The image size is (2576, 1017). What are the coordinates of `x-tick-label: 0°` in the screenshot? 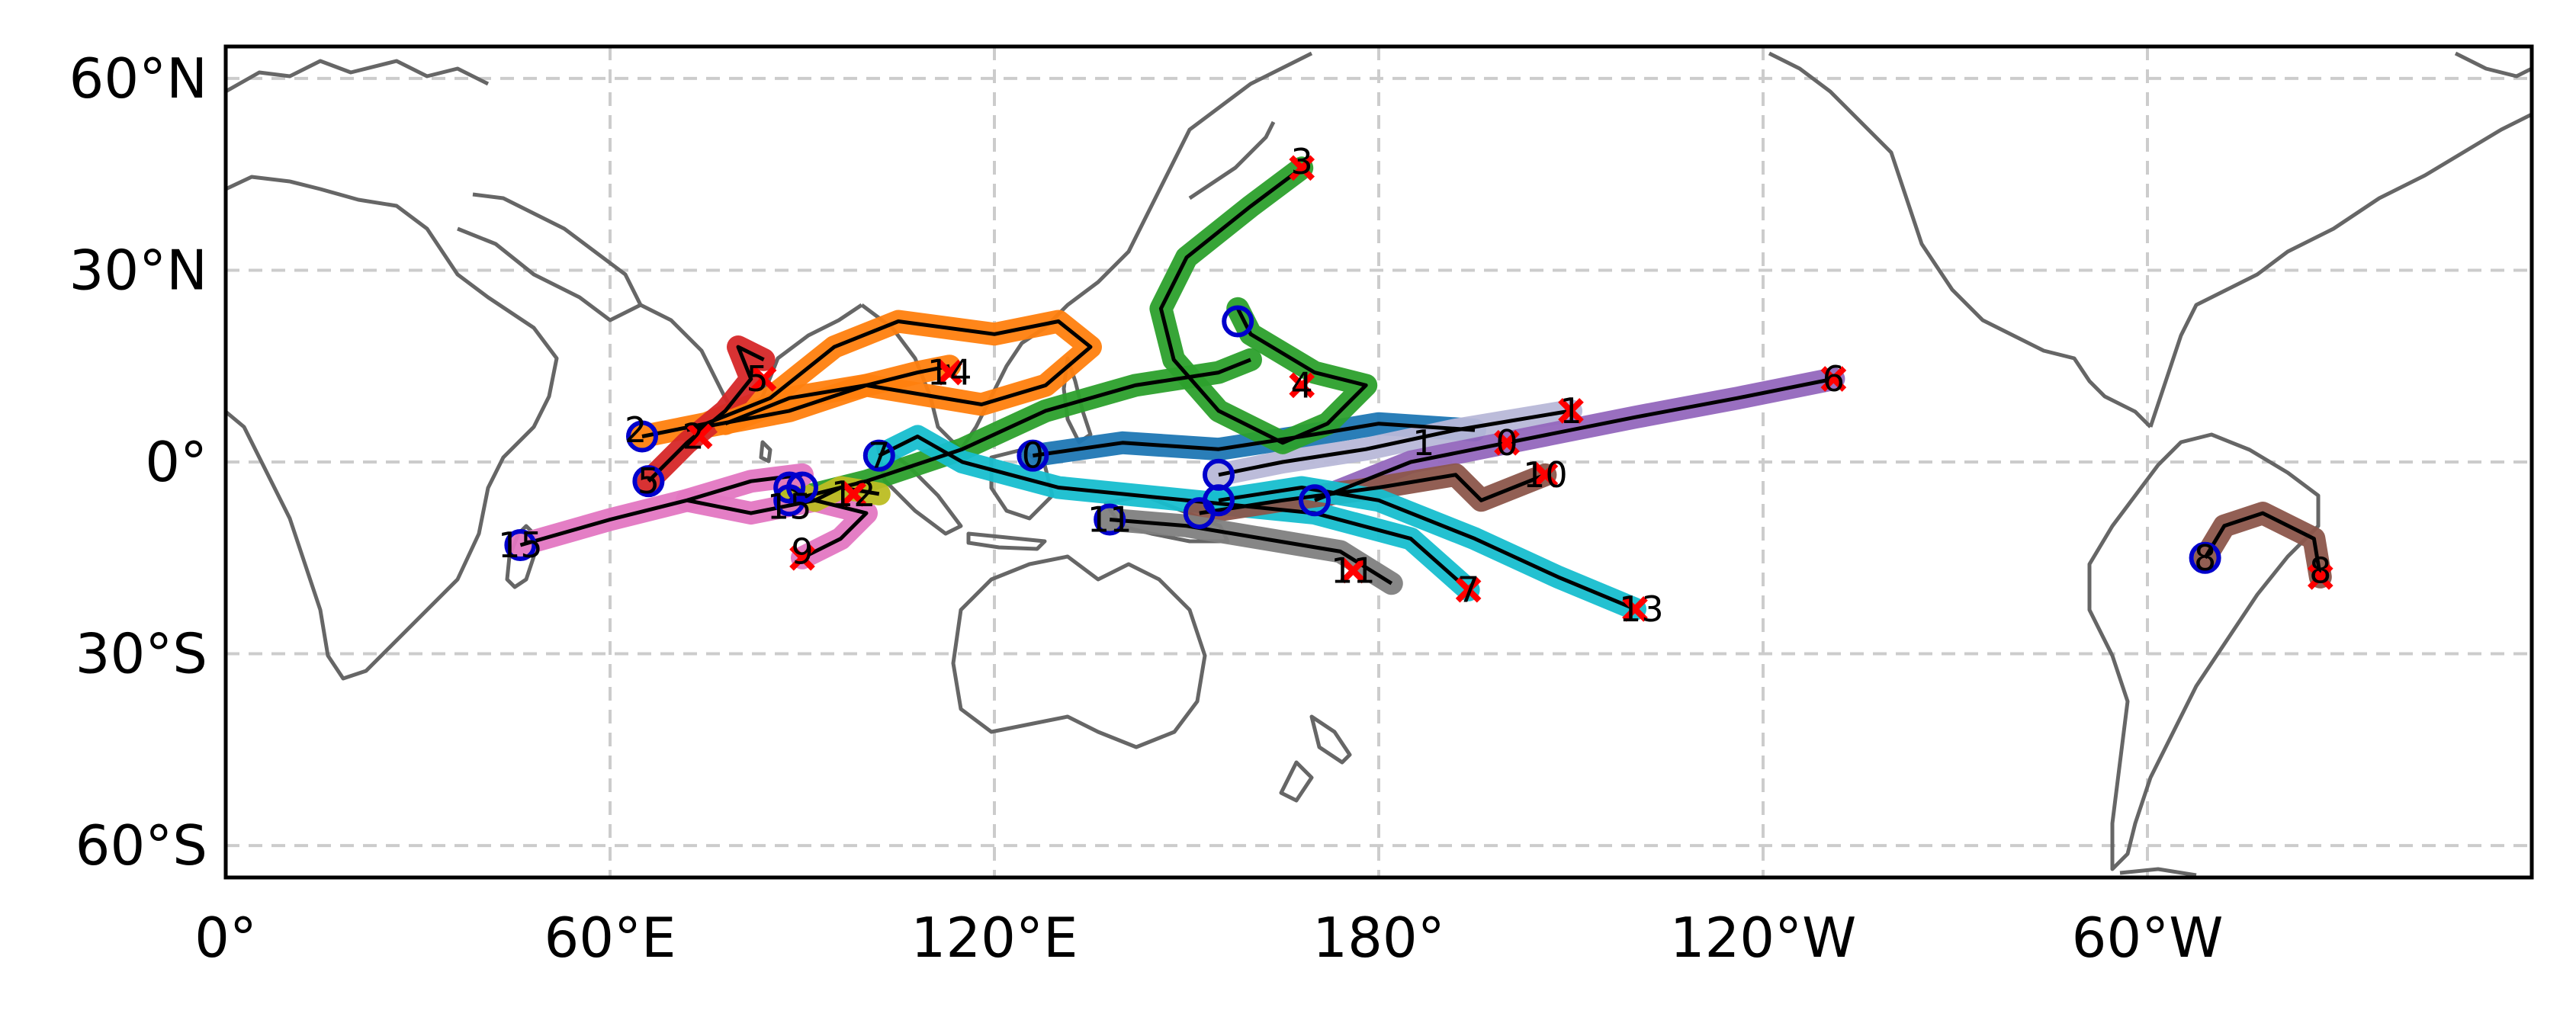 It's located at (225, 938).